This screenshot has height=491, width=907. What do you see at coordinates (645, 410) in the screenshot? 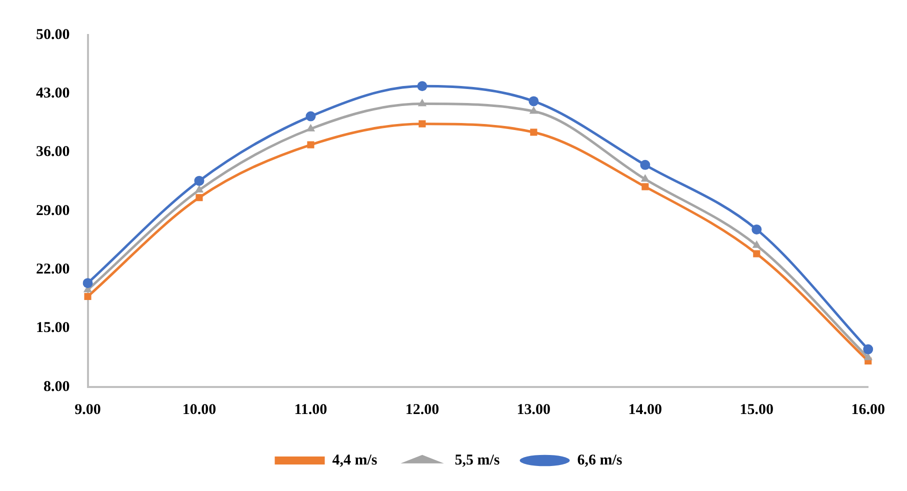
I see `x-tick-label: 14.00` at bounding box center [645, 410].